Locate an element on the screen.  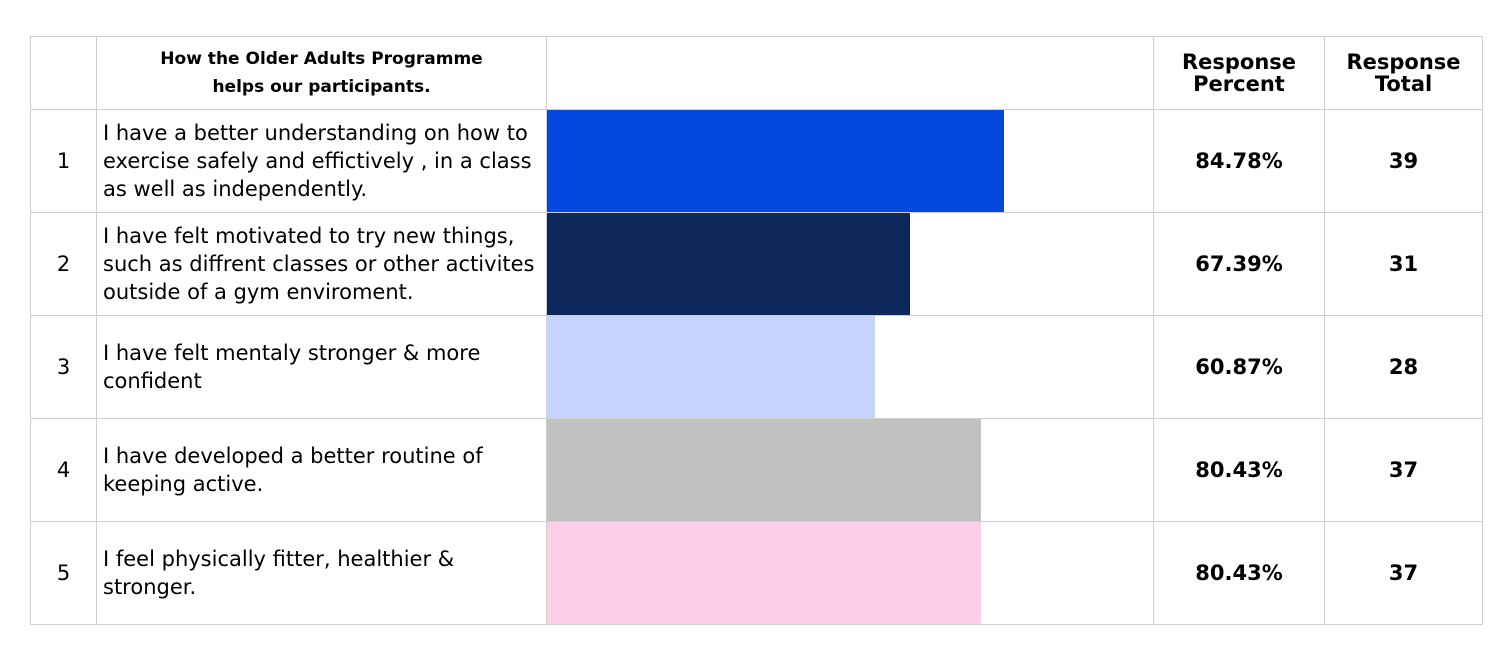
header-total-text: Response Total is located at coordinates (1403, 73).